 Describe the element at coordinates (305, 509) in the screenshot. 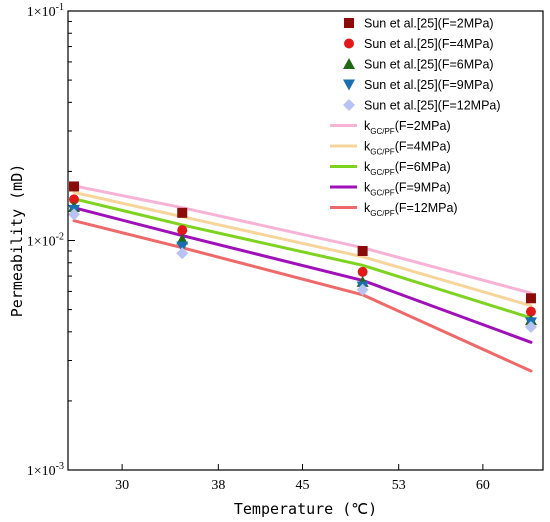

I see `x-axis-title: Temperature (℃)` at that location.